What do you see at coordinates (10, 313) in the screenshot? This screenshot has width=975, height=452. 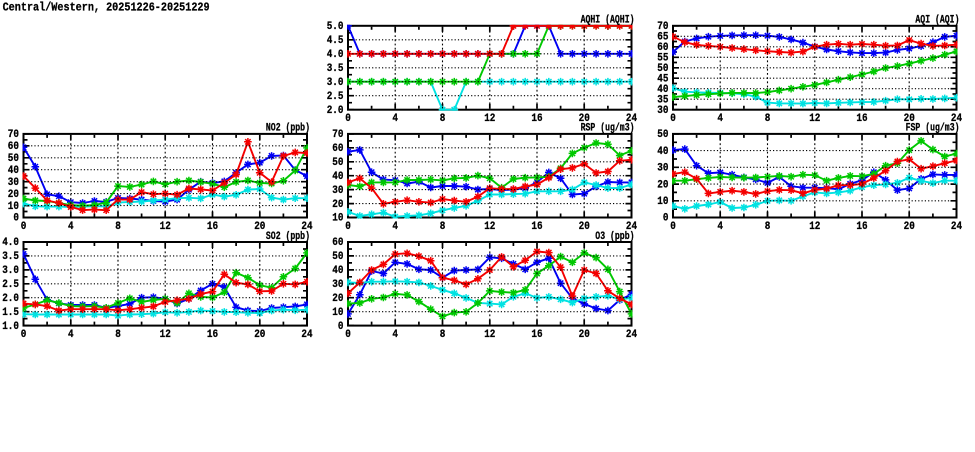 I see `svg-text: 1.5` at bounding box center [10, 313].